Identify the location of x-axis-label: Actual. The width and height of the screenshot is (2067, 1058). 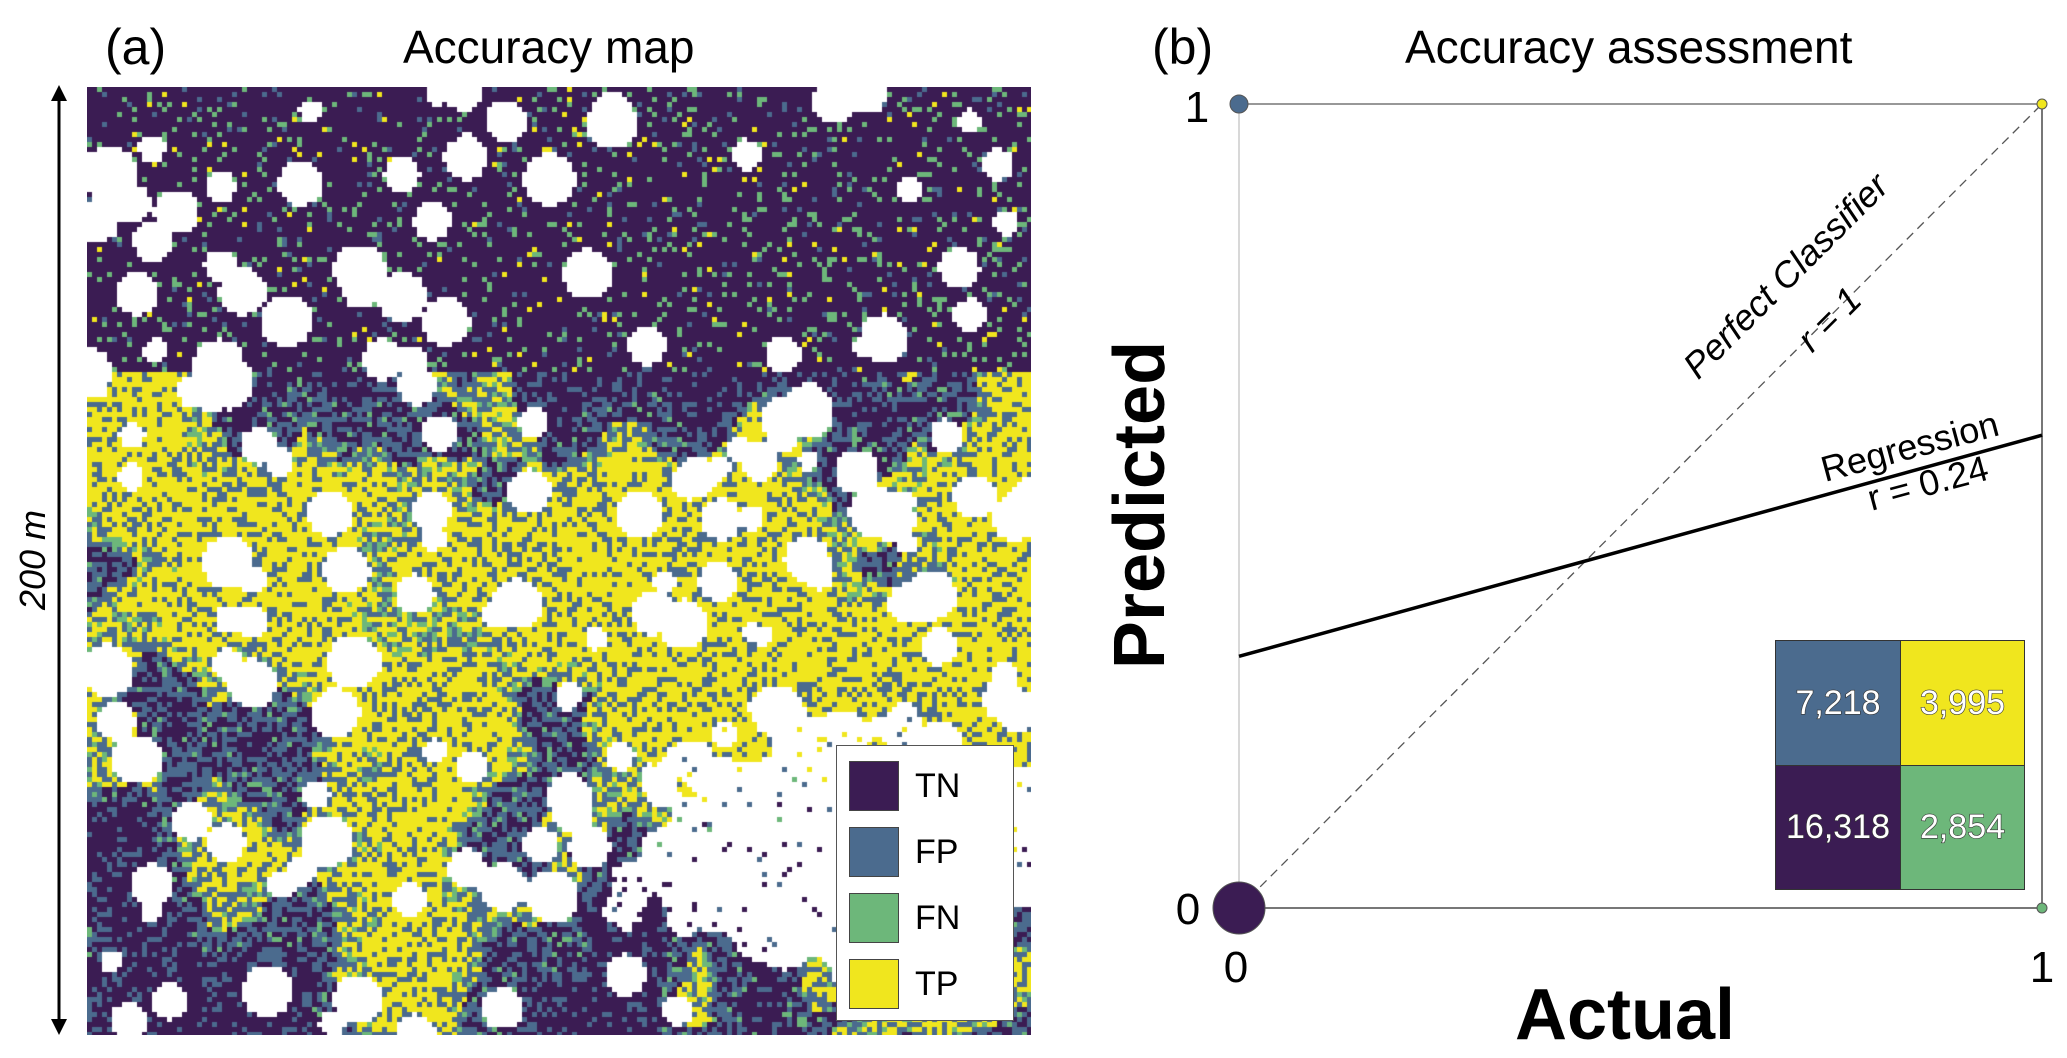
(1625, 1015).